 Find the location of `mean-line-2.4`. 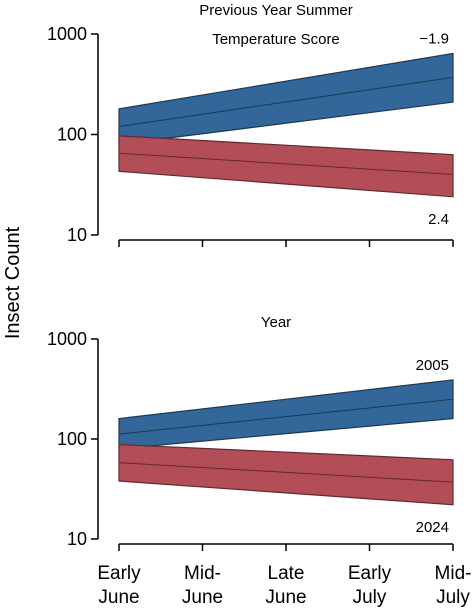

mean-line-2.4 is located at coordinates (286, 163).